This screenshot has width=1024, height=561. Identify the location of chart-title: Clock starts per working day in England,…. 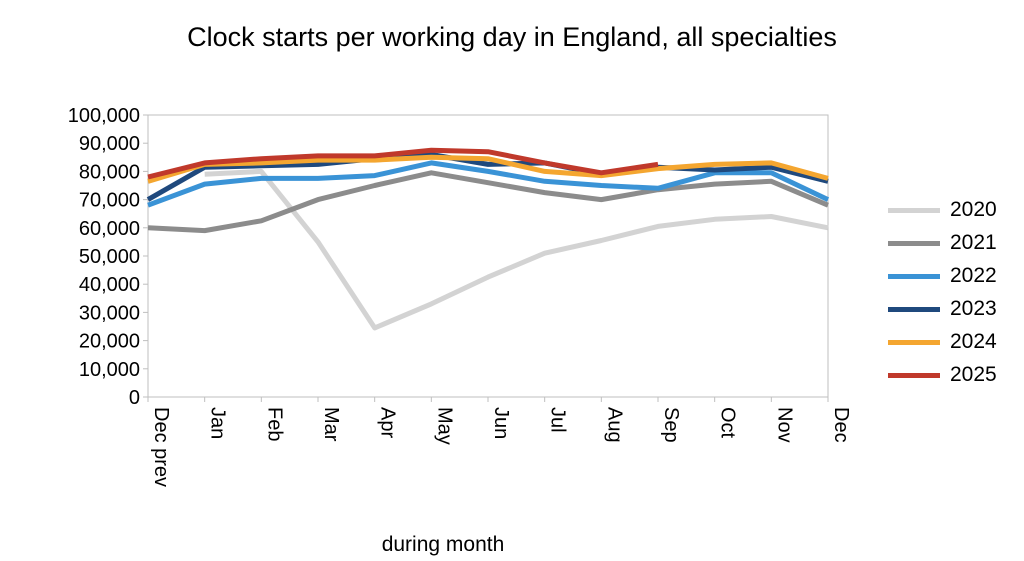
(512, 37).